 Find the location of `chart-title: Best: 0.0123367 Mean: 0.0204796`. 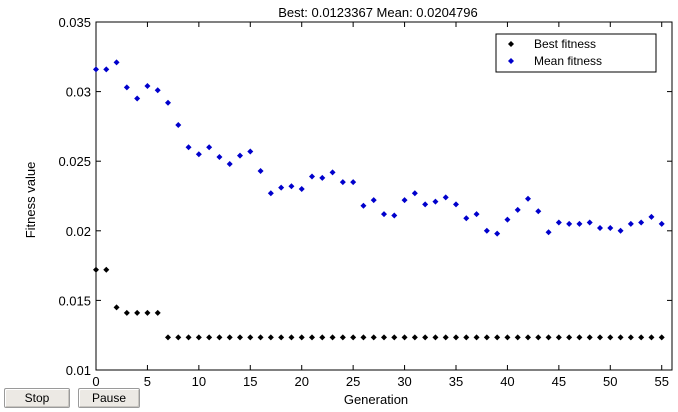

chart-title: Best: 0.0123367 Mean: 0.0204796 is located at coordinates (378, 12).